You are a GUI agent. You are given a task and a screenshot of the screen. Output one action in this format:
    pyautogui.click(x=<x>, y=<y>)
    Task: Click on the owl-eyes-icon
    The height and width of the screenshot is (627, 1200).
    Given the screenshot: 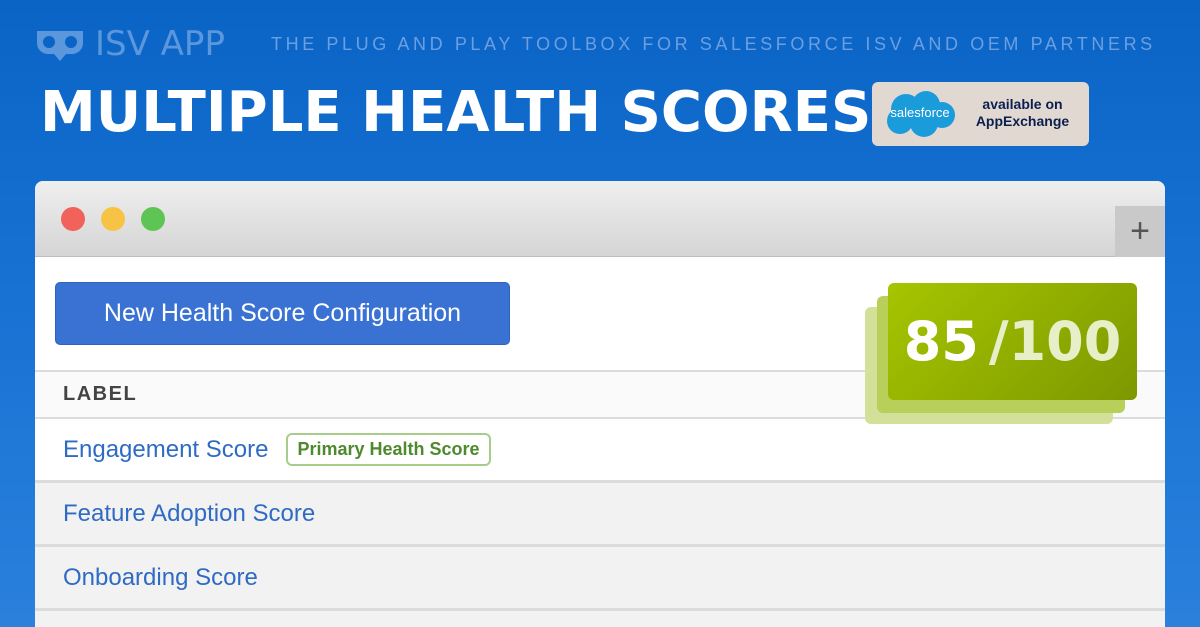 What is the action you would take?
    pyautogui.click(x=60, y=46)
    